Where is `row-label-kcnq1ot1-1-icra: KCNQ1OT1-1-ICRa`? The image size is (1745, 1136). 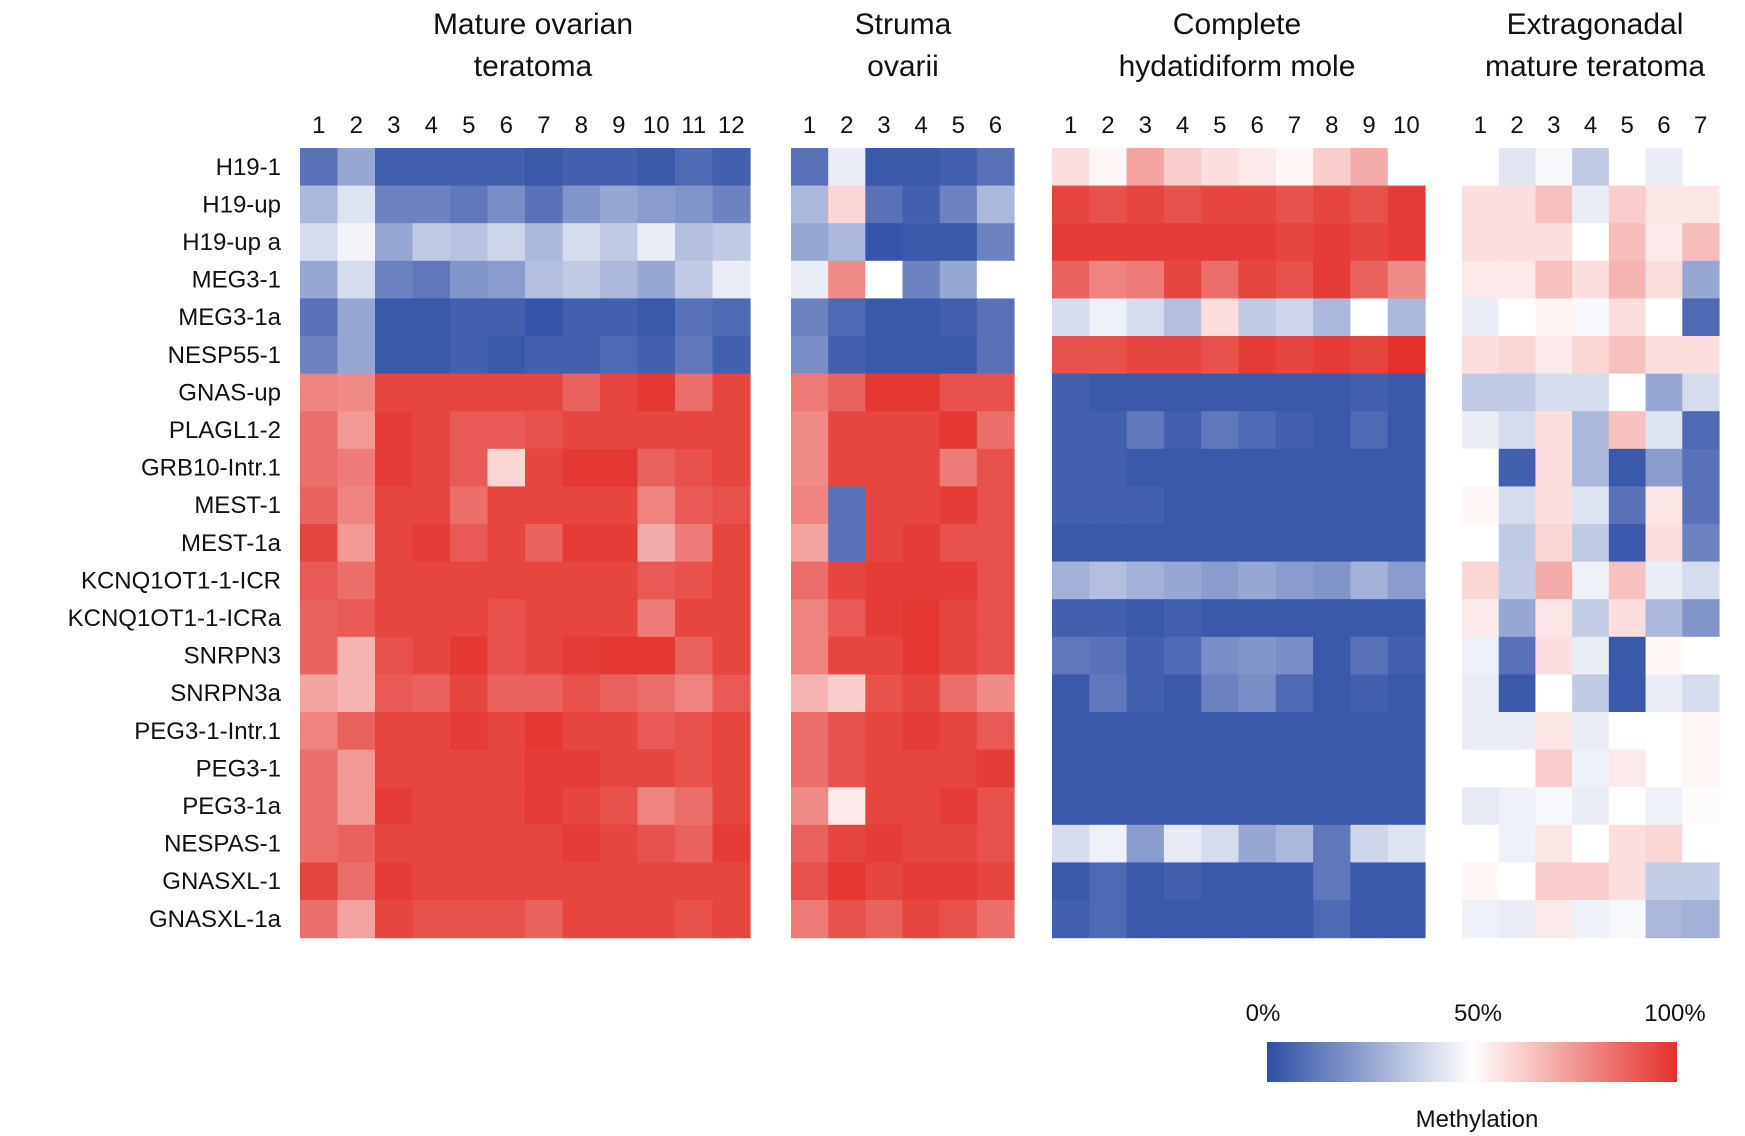
row-label-kcnq1ot1-1-icra: KCNQ1OT1-1-ICRa is located at coordinates (175, 618).